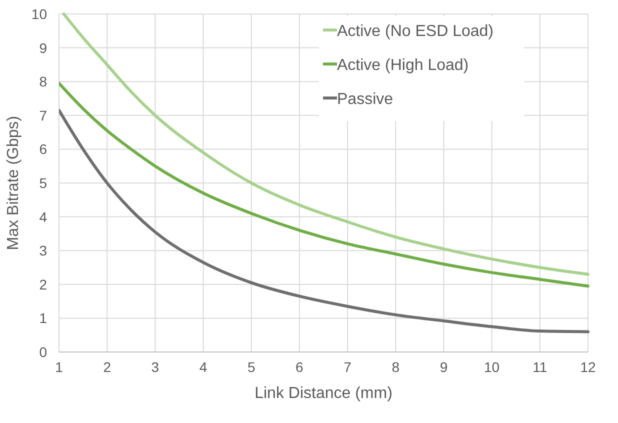  I want to click on y-tick-label: 10, so click(39, 14).